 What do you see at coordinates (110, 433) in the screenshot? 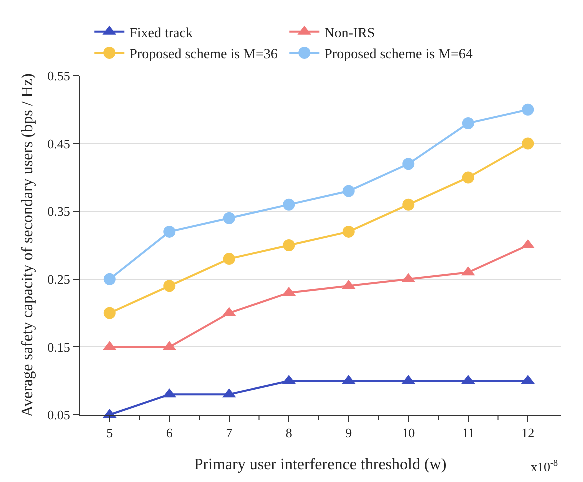
I see `x-tick-label: 5` at bounding box center [110, 433].